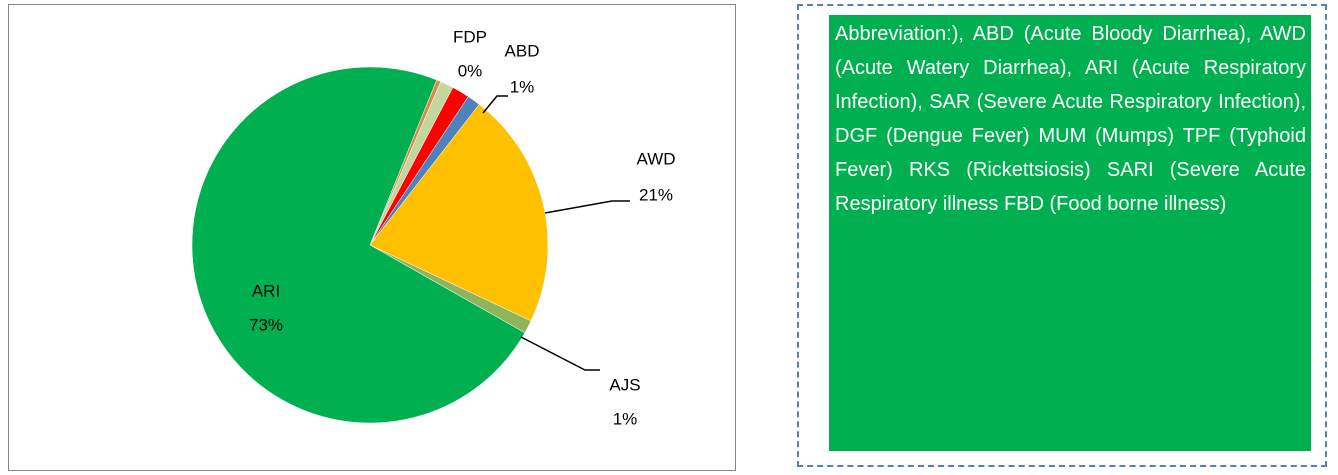  I want to click on slice-label: ARI, so click(266, 290).